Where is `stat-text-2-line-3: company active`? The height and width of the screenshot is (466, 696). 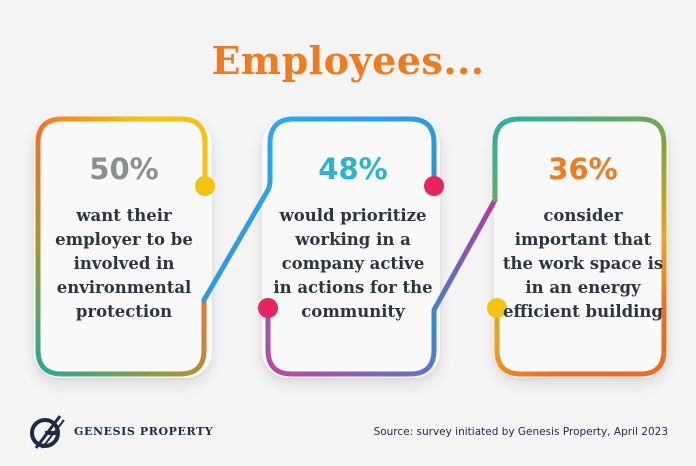 stat-text-2-line-3: company active is located at coordinates (353, 263).